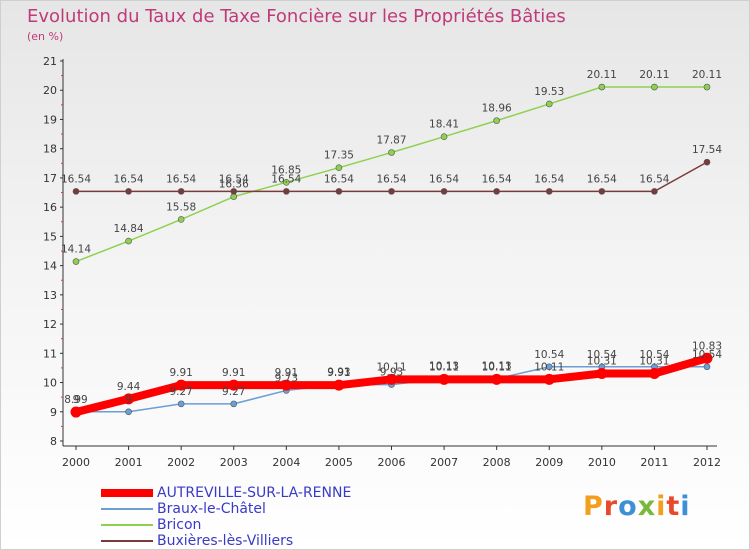  I want to click on data-label: 9.73, so click(286, 378).